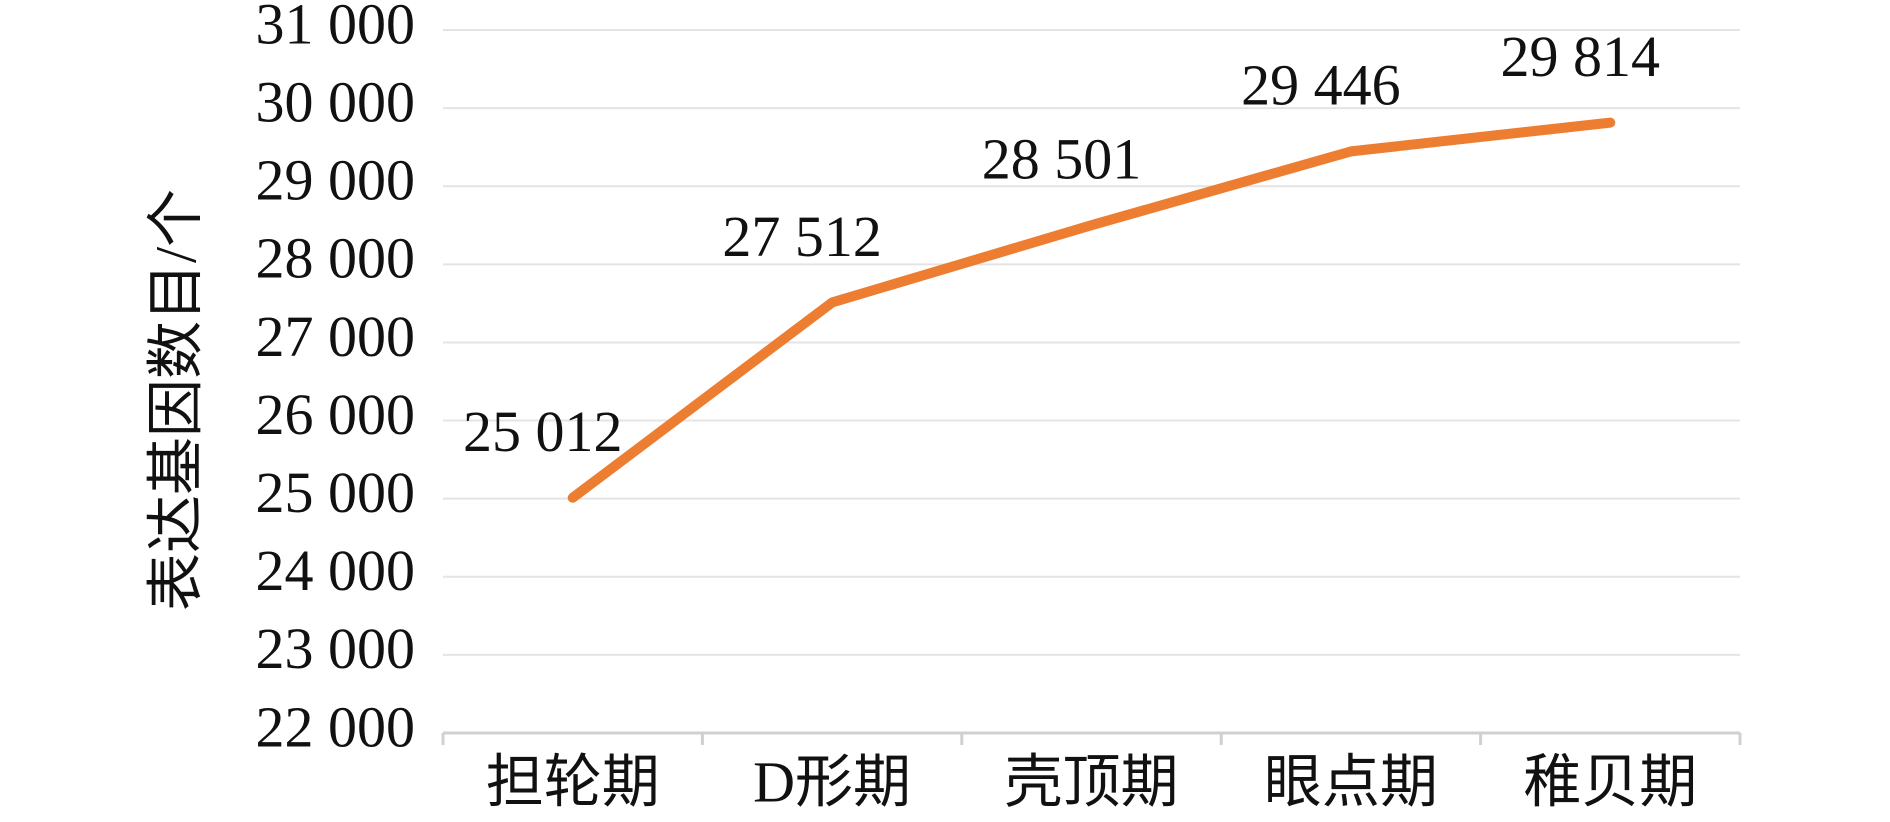 The width and height of the screenshot is (1890, 822). Describe the element at coordinates (1351, 781) in the screenshot. I see `x-tick-label: 眼点期` at that location.